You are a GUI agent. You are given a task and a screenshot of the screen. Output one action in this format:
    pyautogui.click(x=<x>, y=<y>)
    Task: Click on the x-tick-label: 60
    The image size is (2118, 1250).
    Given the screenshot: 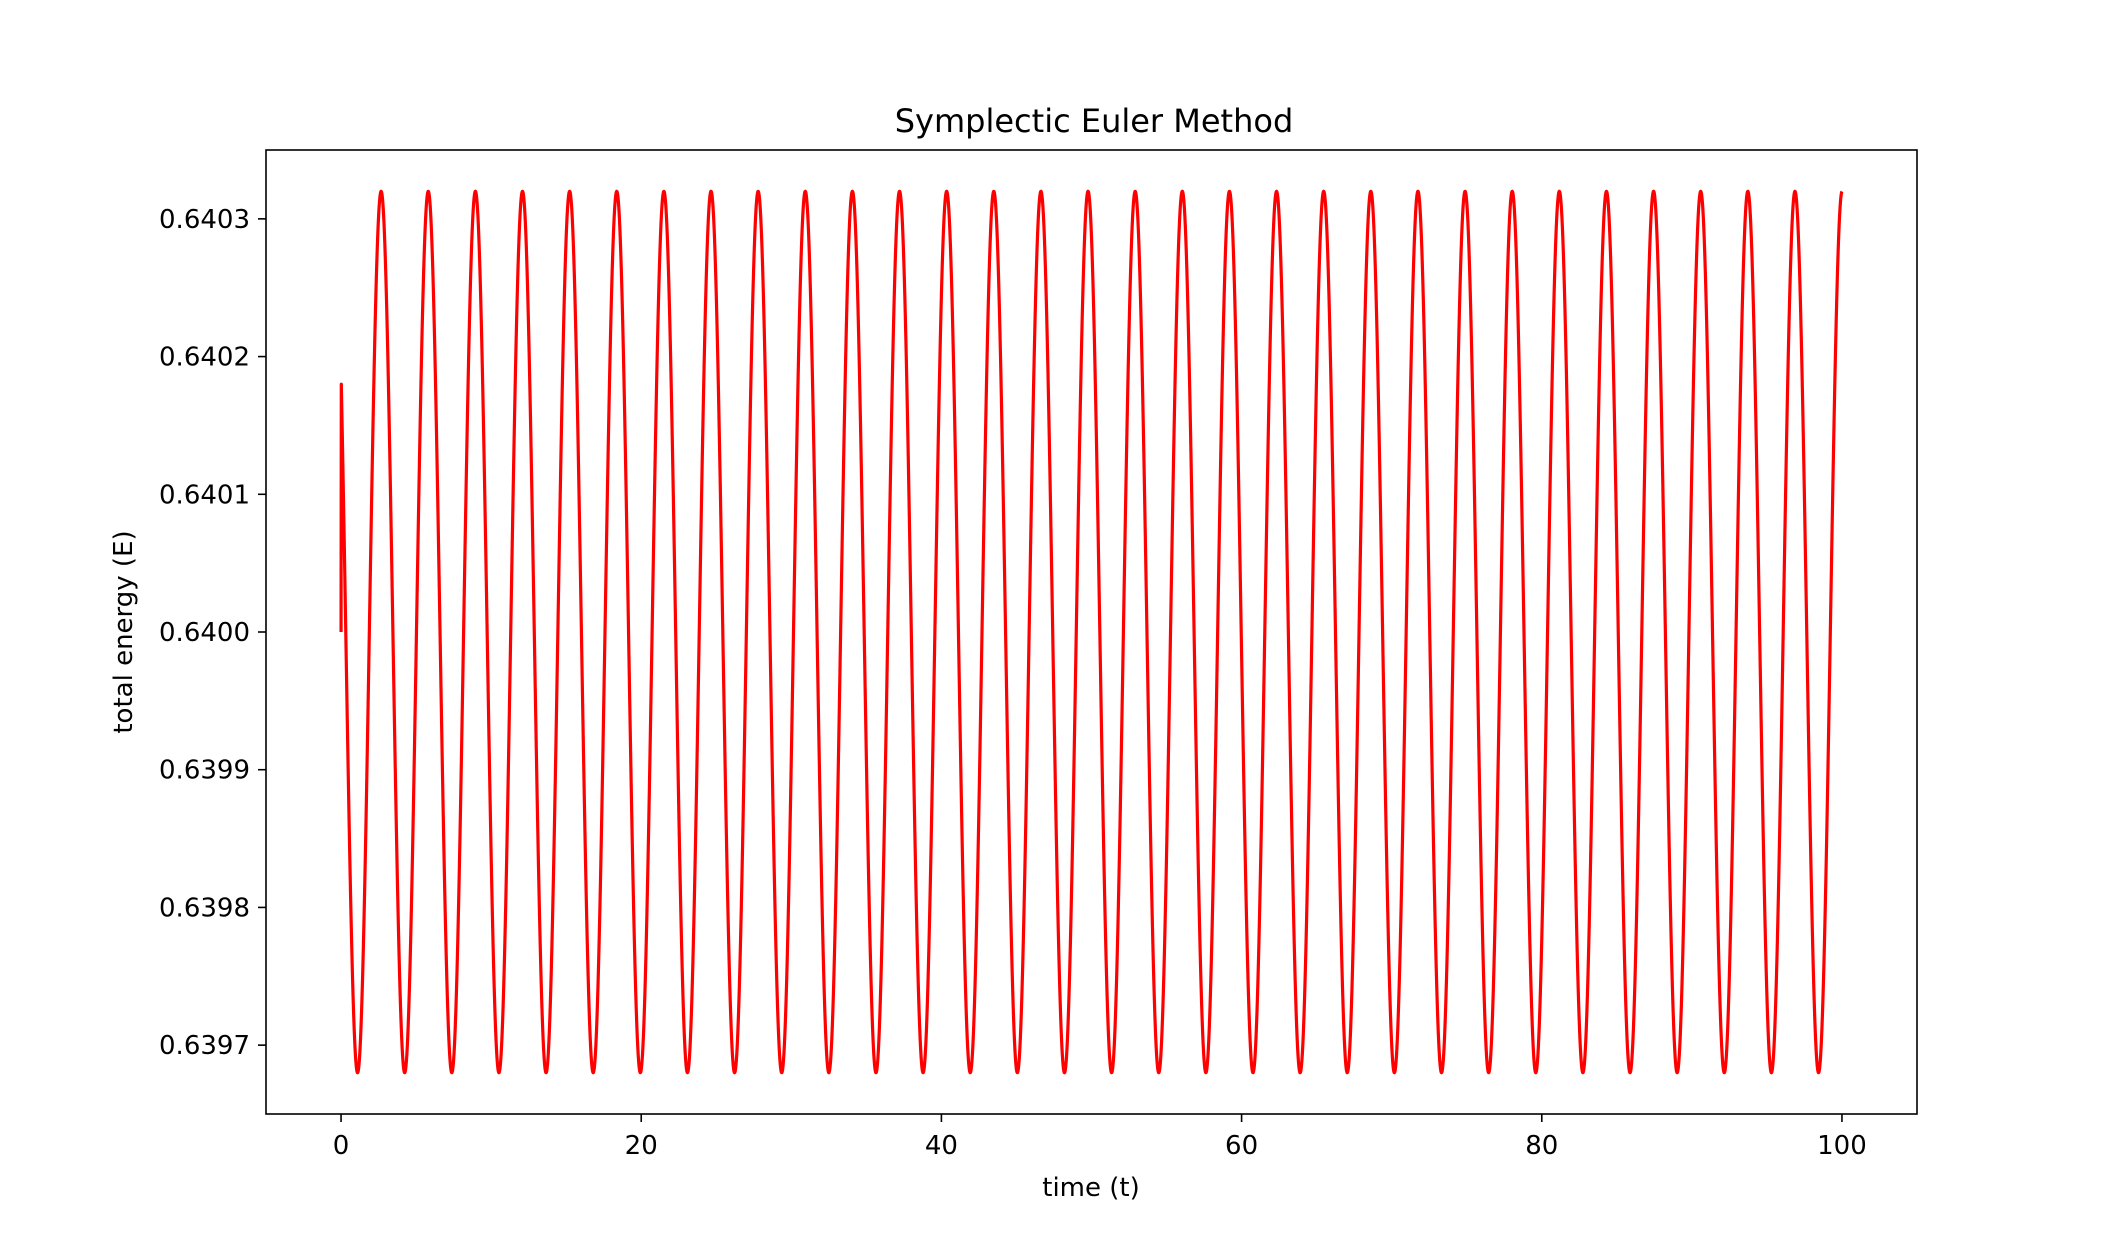 What is the action you would take?
    pyautogui.click(x=1241, y=1146)
    